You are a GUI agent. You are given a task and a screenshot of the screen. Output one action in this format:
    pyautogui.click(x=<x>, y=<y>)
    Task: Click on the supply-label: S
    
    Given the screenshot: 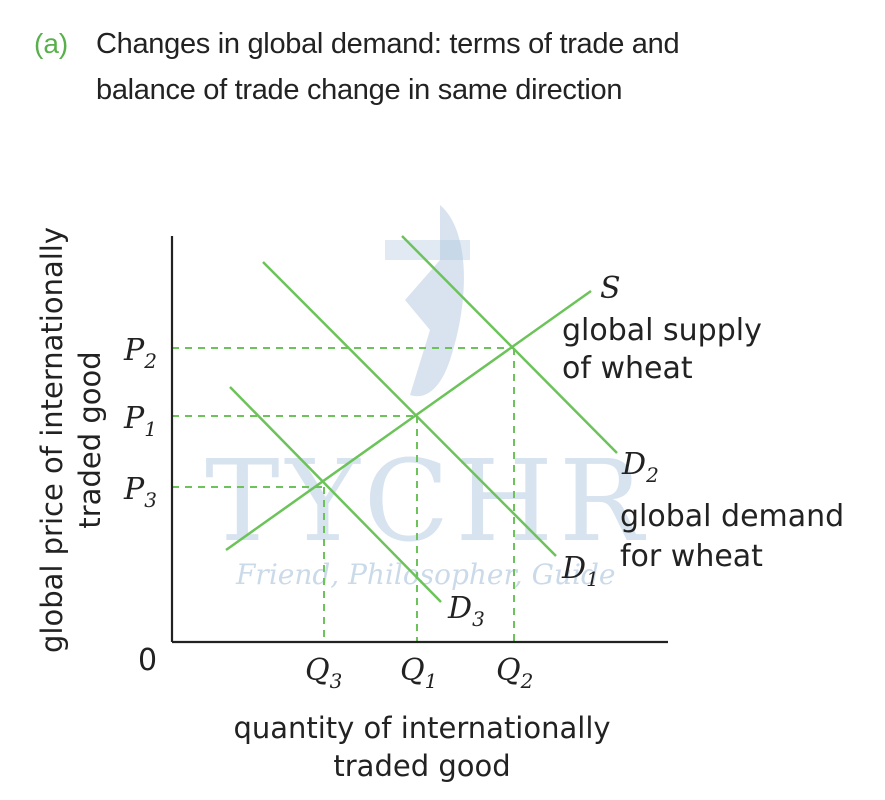 What is the action you would take?
    pyautogui.click(x=610, y=288)
    